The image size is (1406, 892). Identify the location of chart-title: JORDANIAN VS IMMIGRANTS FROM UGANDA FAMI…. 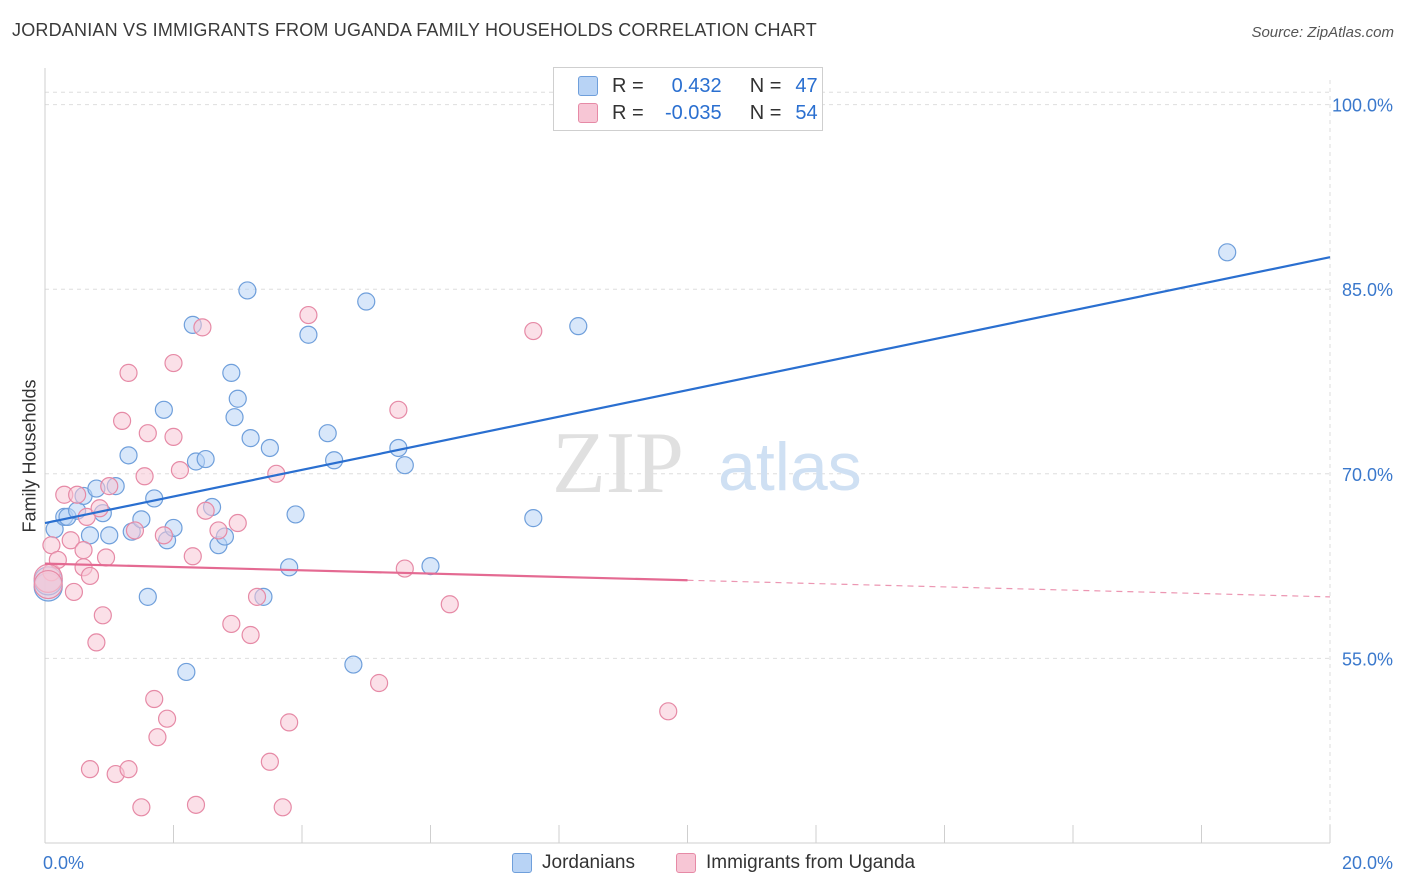
(414, 30).